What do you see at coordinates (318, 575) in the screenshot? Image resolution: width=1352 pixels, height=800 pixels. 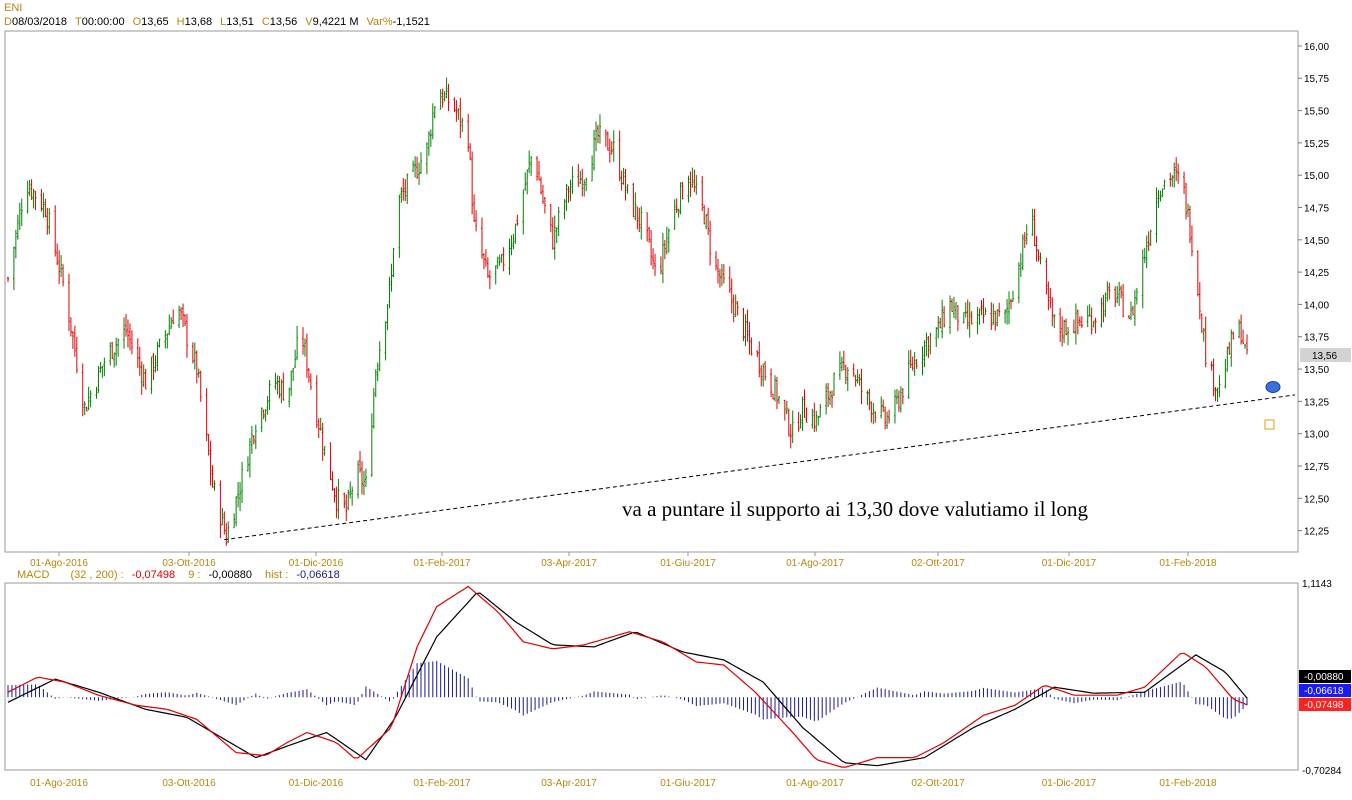 I see `hist-value: -0,06618` at bounding box center [318, 575].